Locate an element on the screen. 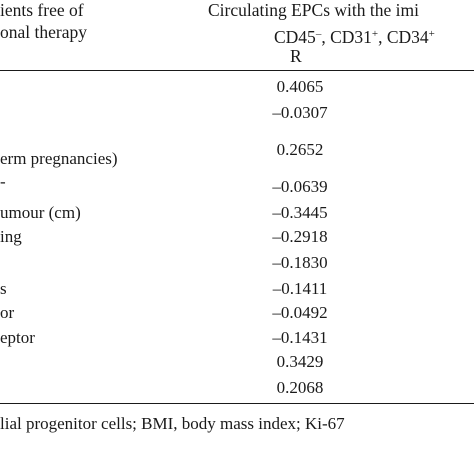 This screenshot has width=474, height=474. stat-label-r: R is located at coordinates (296, 56).